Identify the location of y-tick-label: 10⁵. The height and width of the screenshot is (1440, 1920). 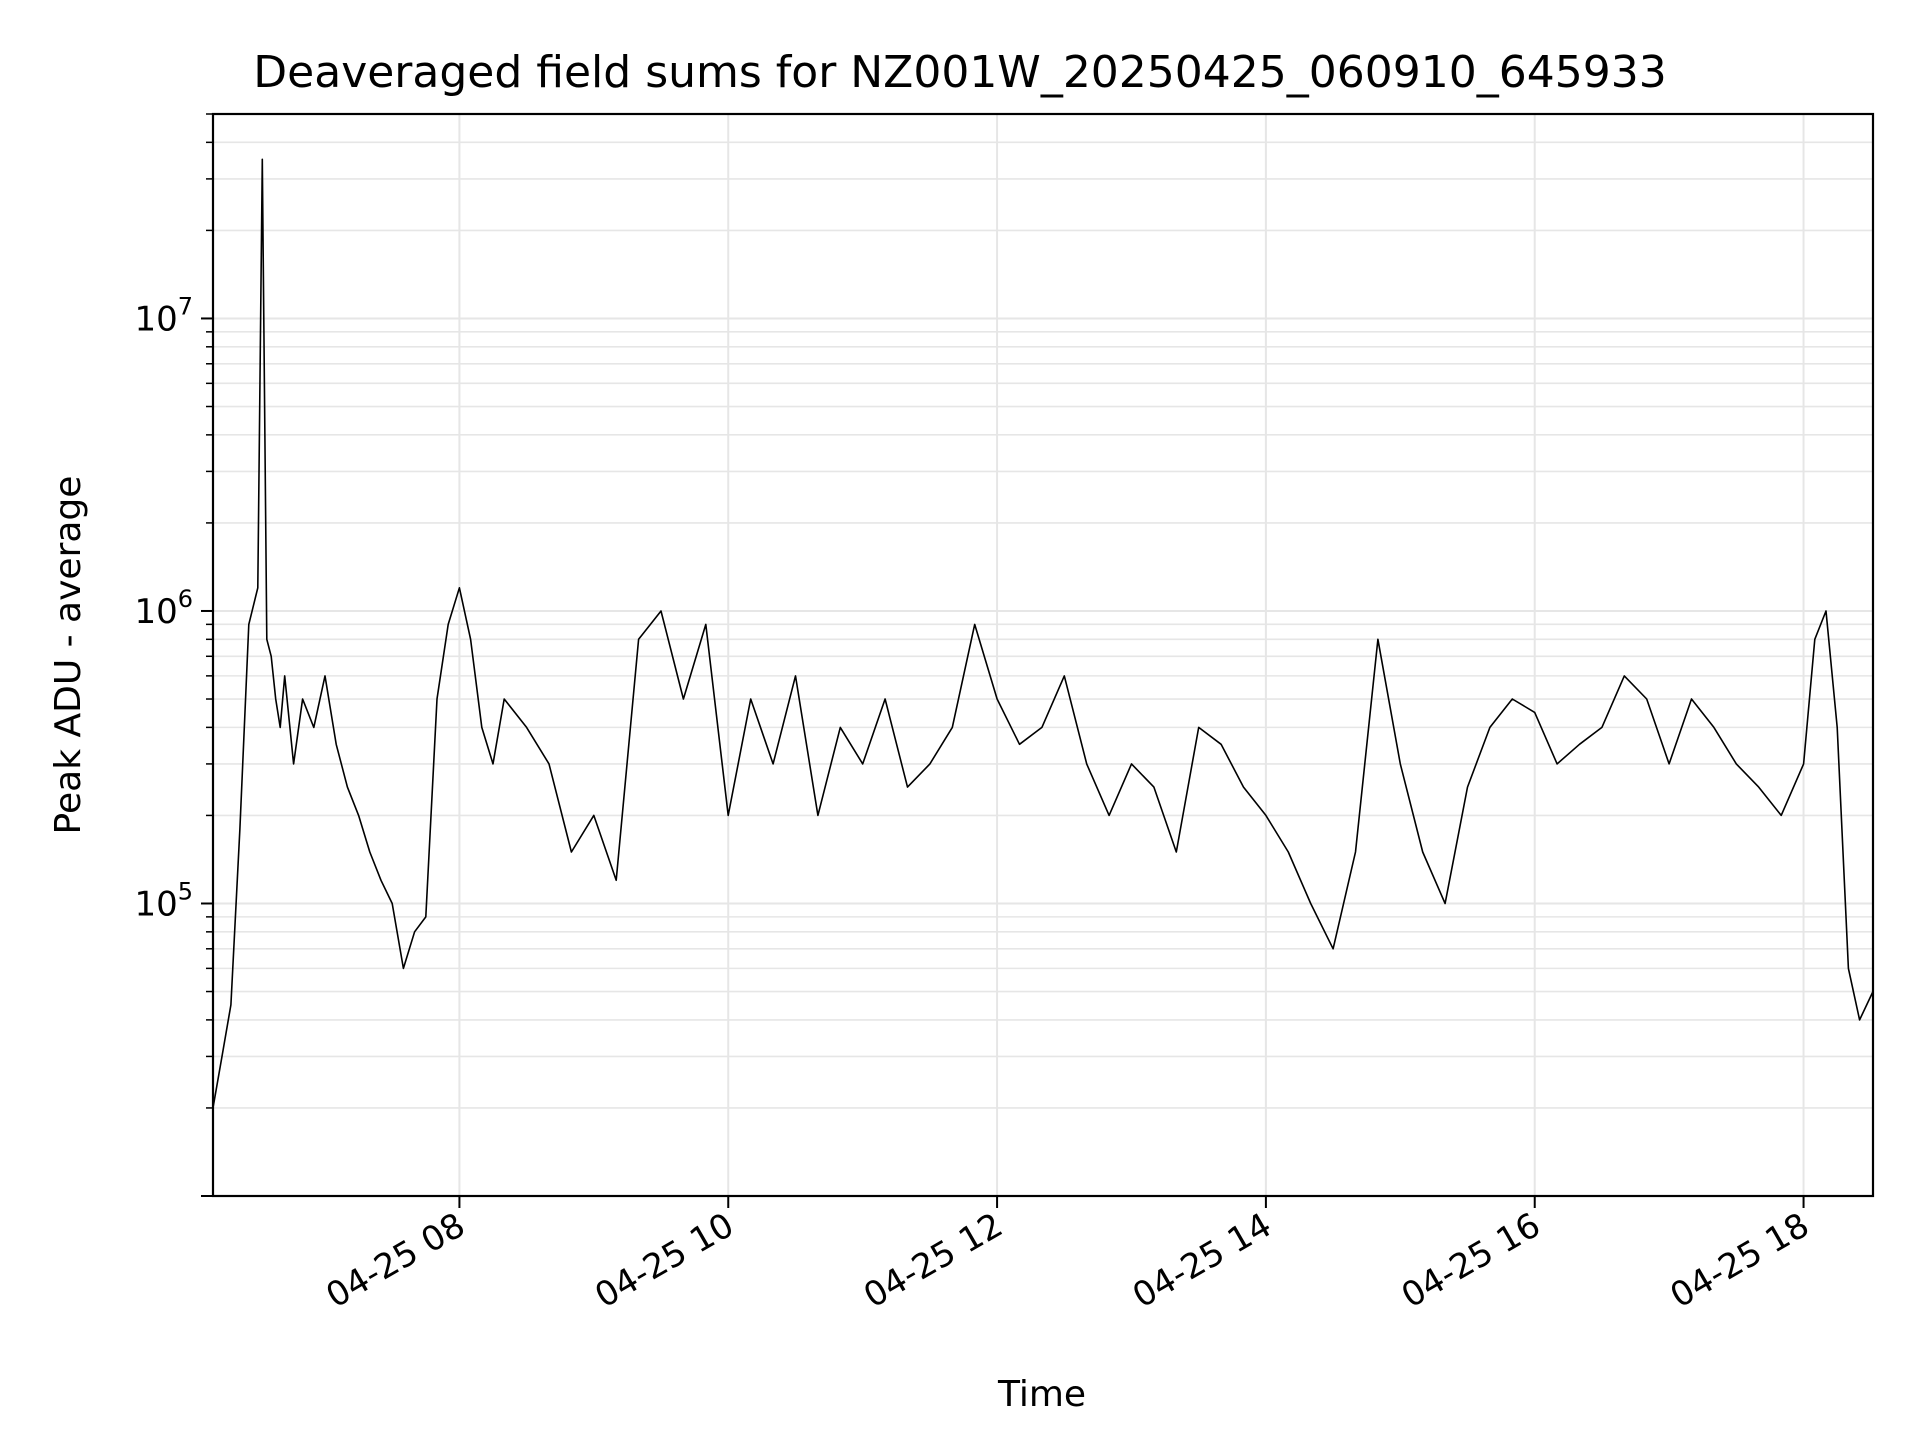
(163, 900).